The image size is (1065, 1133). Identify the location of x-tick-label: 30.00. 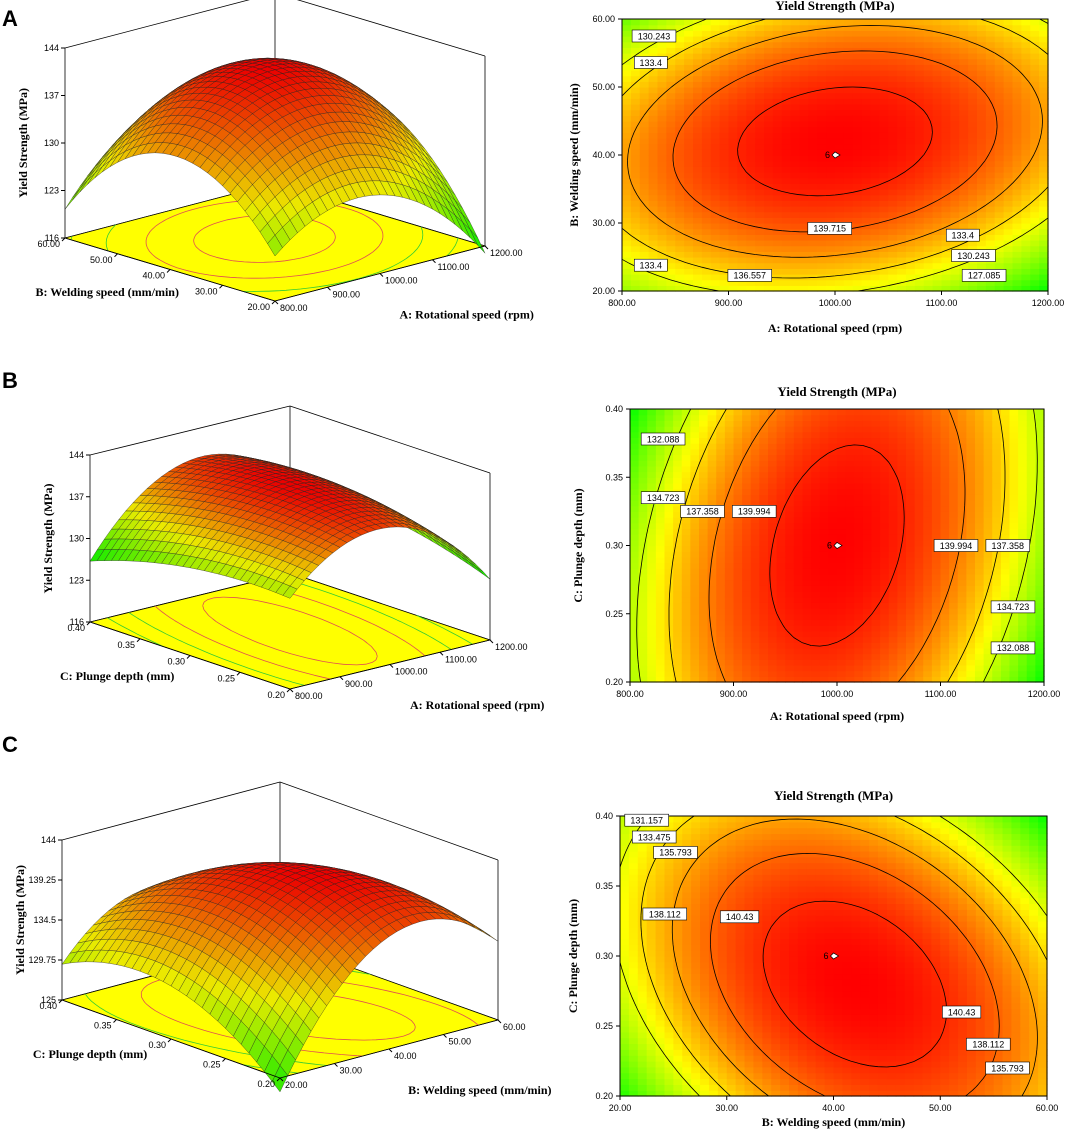
(351, 1071).